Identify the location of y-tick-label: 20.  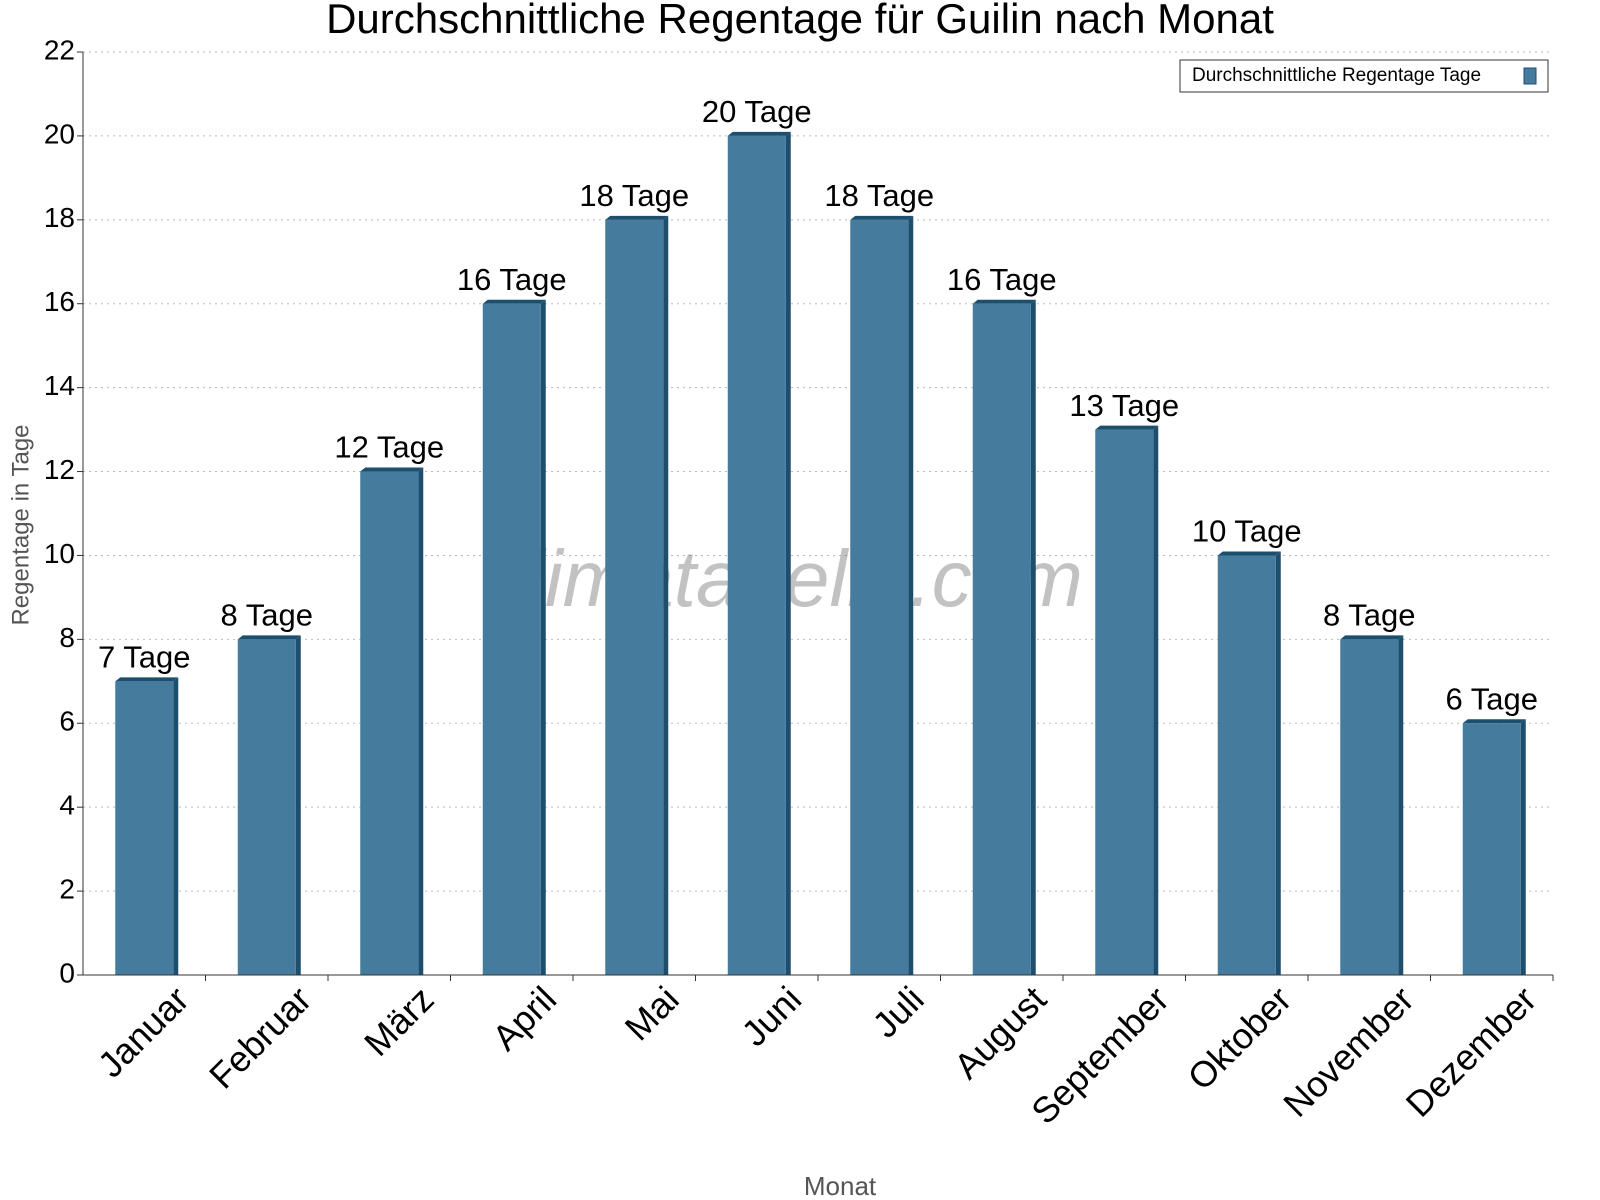
(59, 133).